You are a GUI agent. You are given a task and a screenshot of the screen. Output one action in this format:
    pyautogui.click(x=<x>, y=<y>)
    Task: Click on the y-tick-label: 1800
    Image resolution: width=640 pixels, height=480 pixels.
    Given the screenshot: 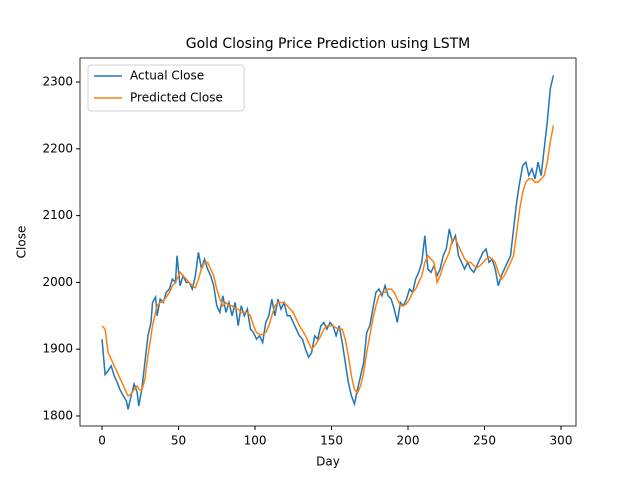 What is the action you would take?
    pyautogui.click(x=57, y=415)
    